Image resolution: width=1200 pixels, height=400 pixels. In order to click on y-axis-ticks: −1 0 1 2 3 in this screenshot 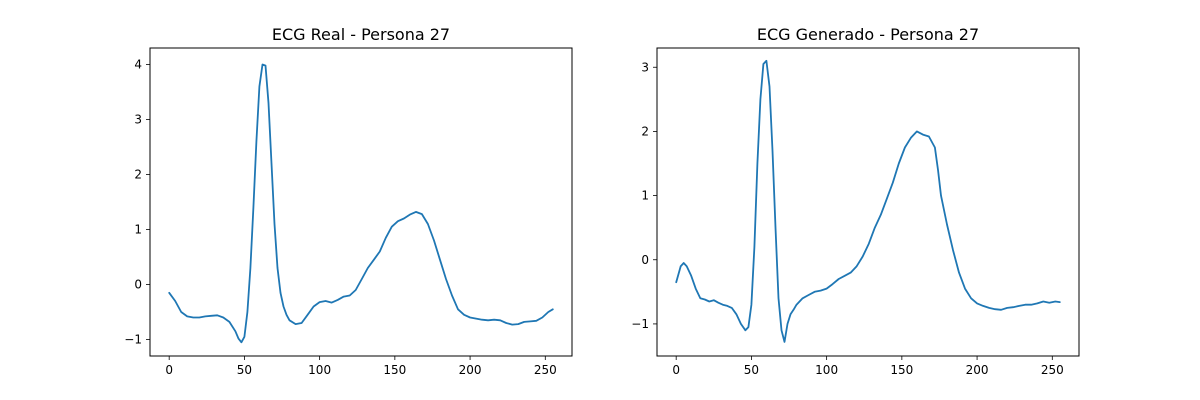, I will do `click(644, 195)`.